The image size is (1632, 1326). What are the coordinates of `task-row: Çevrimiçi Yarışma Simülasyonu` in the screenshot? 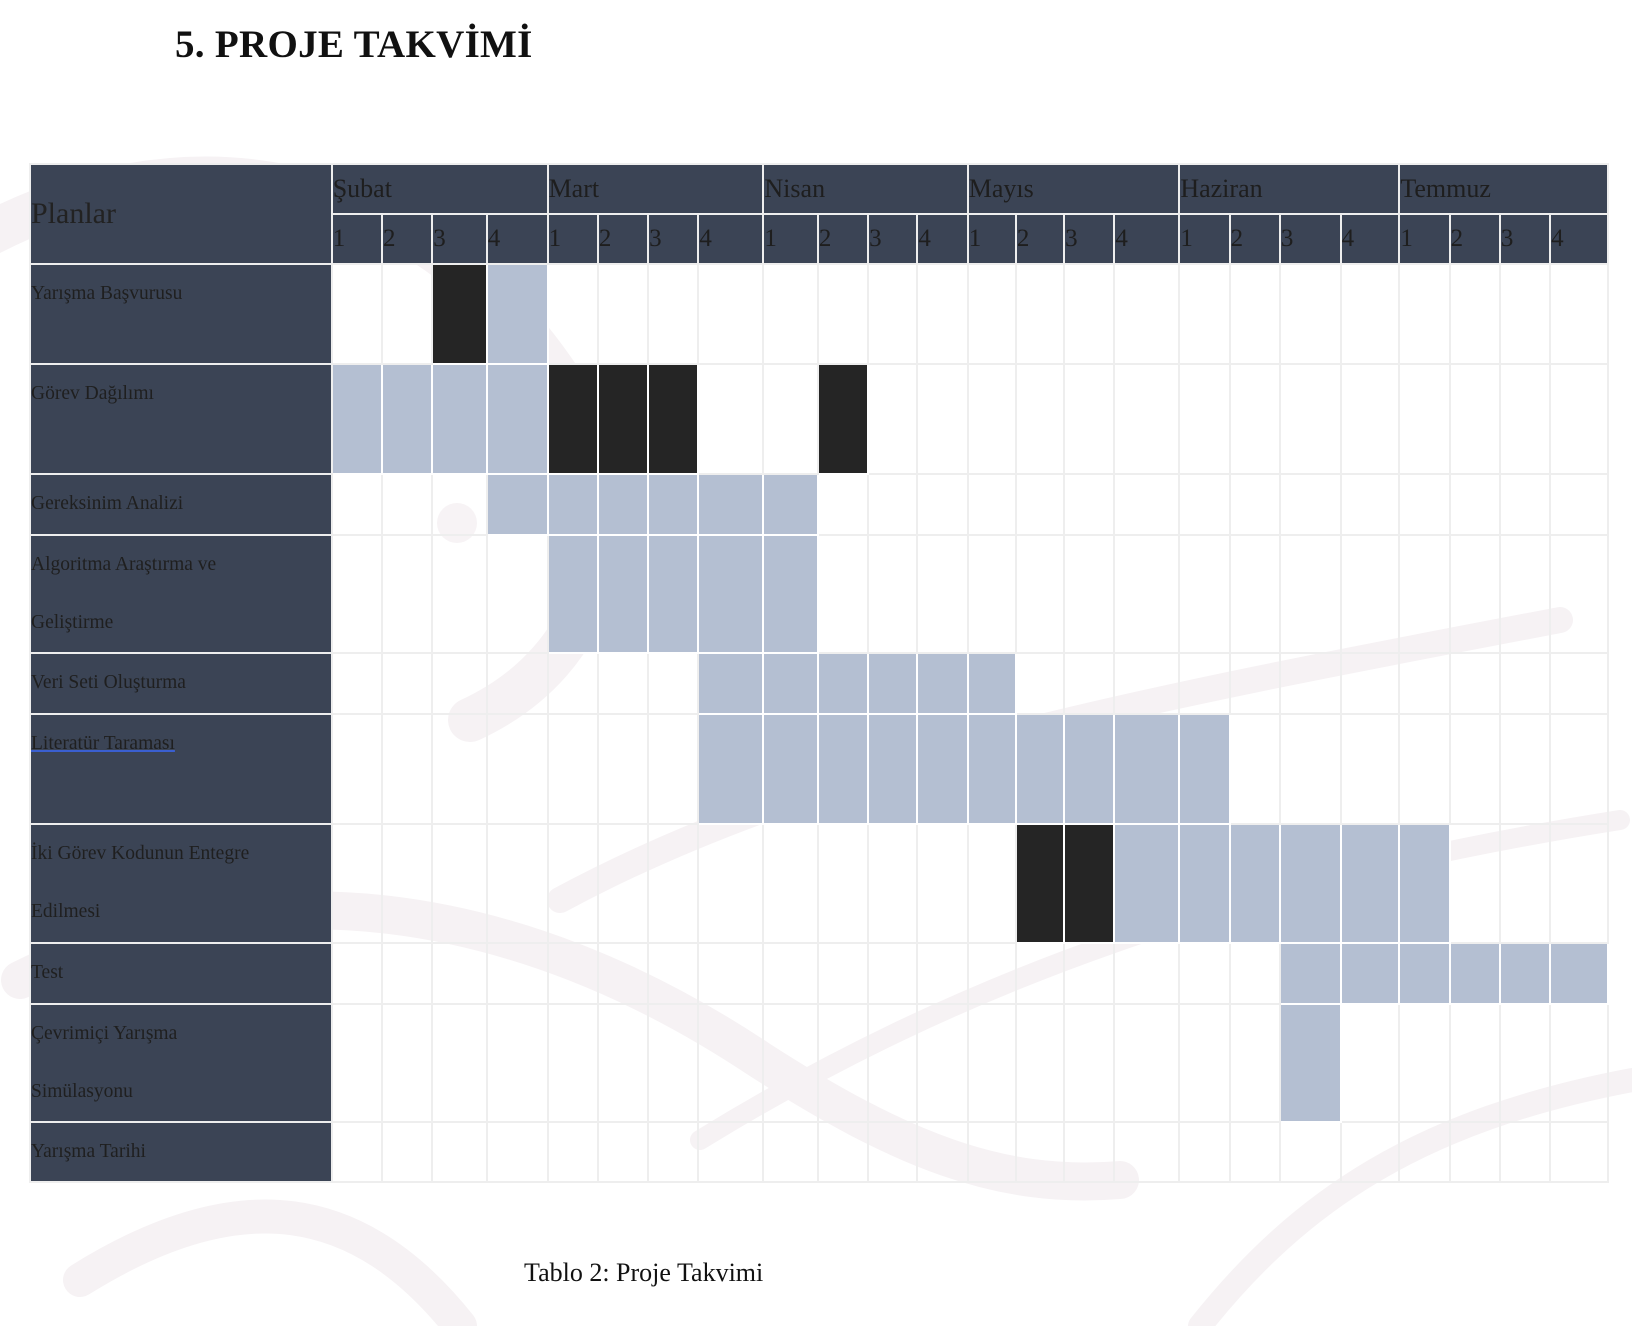 It's located at (819, 1063).